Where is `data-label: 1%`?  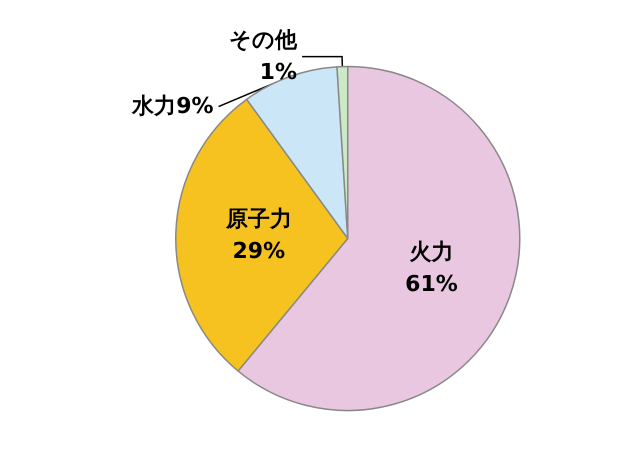 data-label: 1% is located at coordinates (279, 73).